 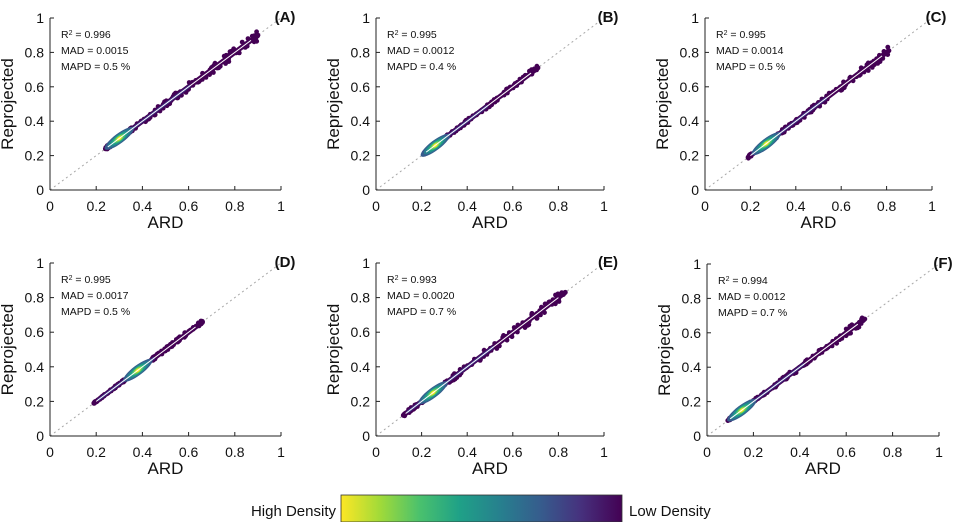 I want to click on legend-high-density-label: High Density, so click(x=294, y=511).